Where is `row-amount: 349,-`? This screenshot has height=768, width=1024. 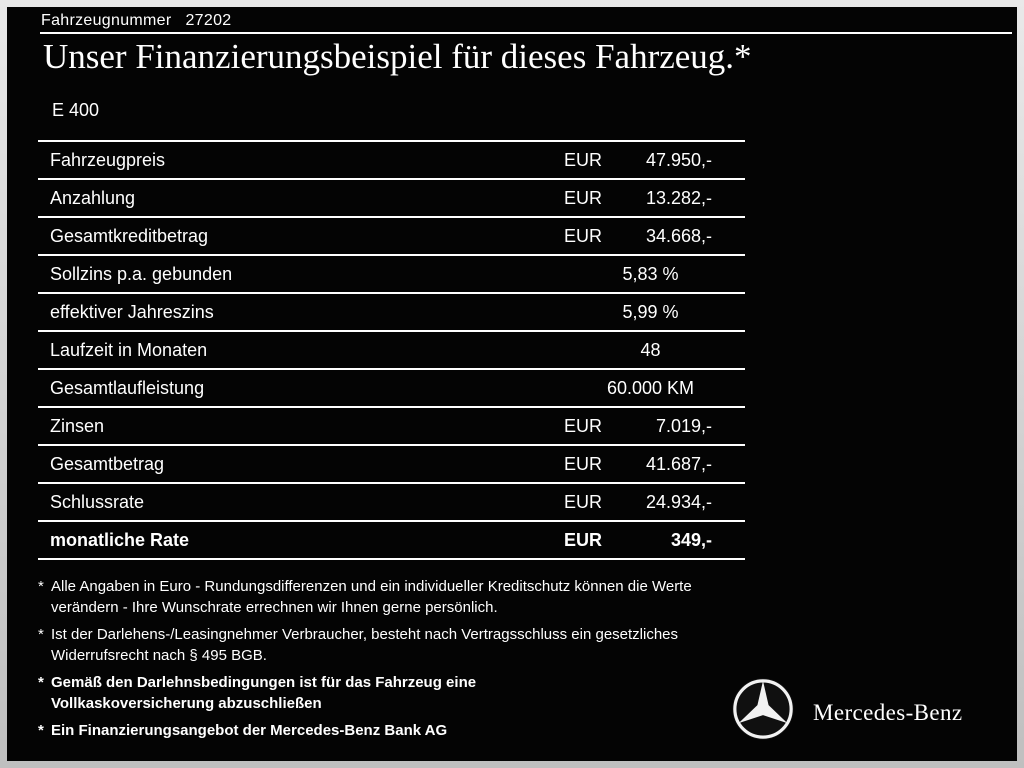
row-amount: 349,- is located at coordinates (691, 539).